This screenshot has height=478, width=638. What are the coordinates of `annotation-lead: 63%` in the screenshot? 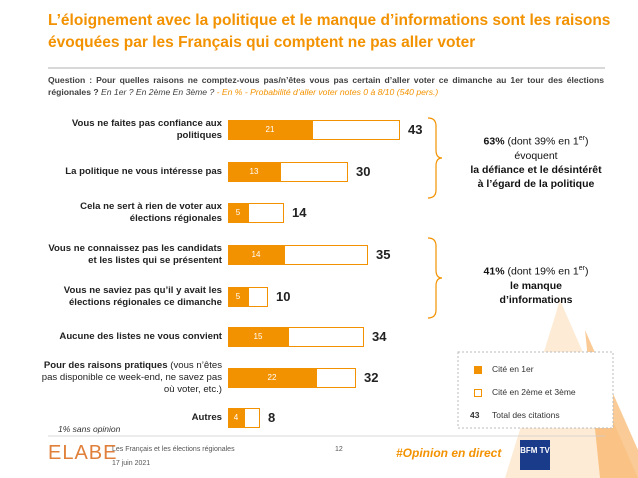 It's located at (494, 141).